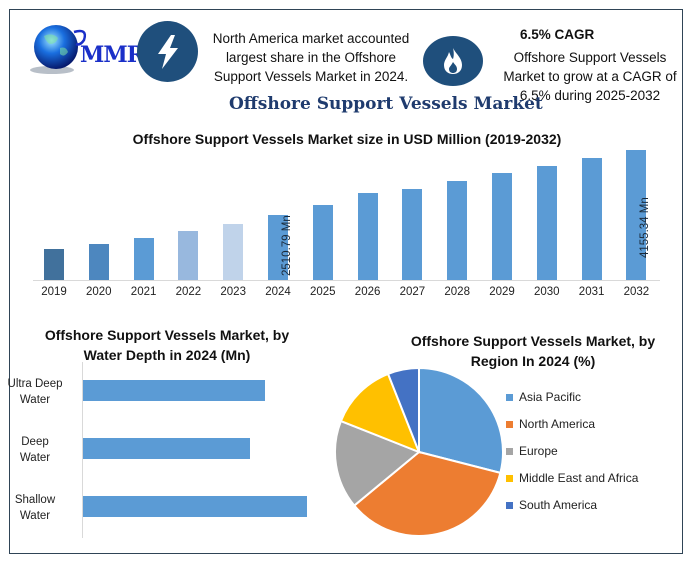  I want to click on category-label: Shallow Water, so click(35, 508).